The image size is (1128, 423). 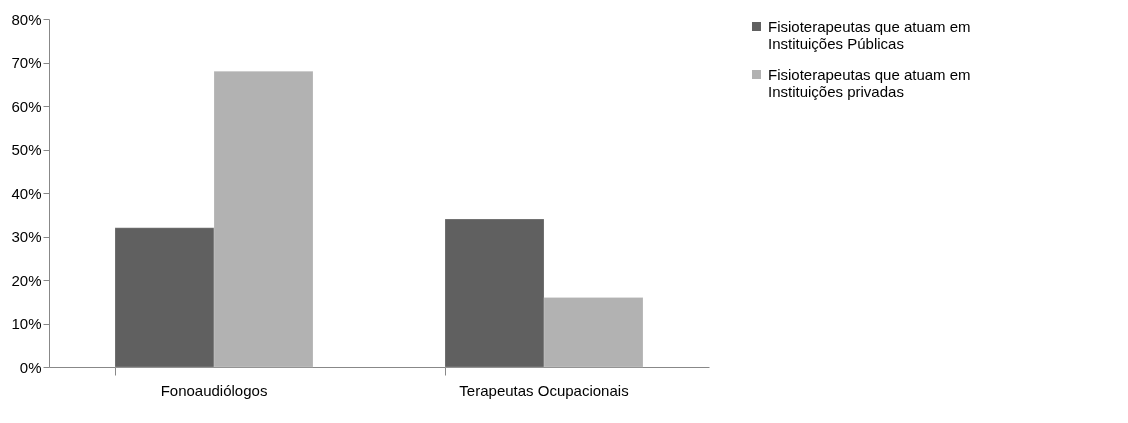 What do you see at coordinates (26, 323) in the screenshot?
I see `y-tick-label: 10%` at bounding box center [26, 323].